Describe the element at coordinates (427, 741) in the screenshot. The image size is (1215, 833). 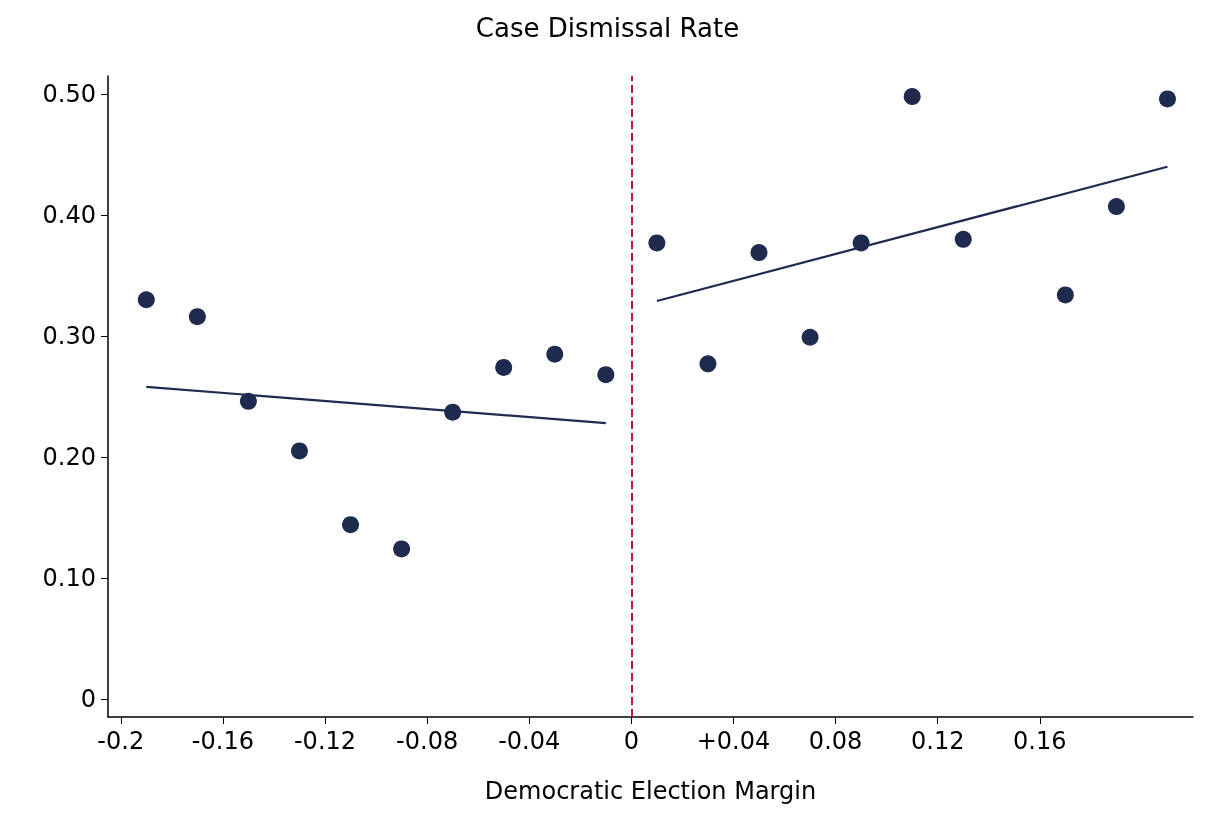
I see `x-tick-label: -0.08` at that location.